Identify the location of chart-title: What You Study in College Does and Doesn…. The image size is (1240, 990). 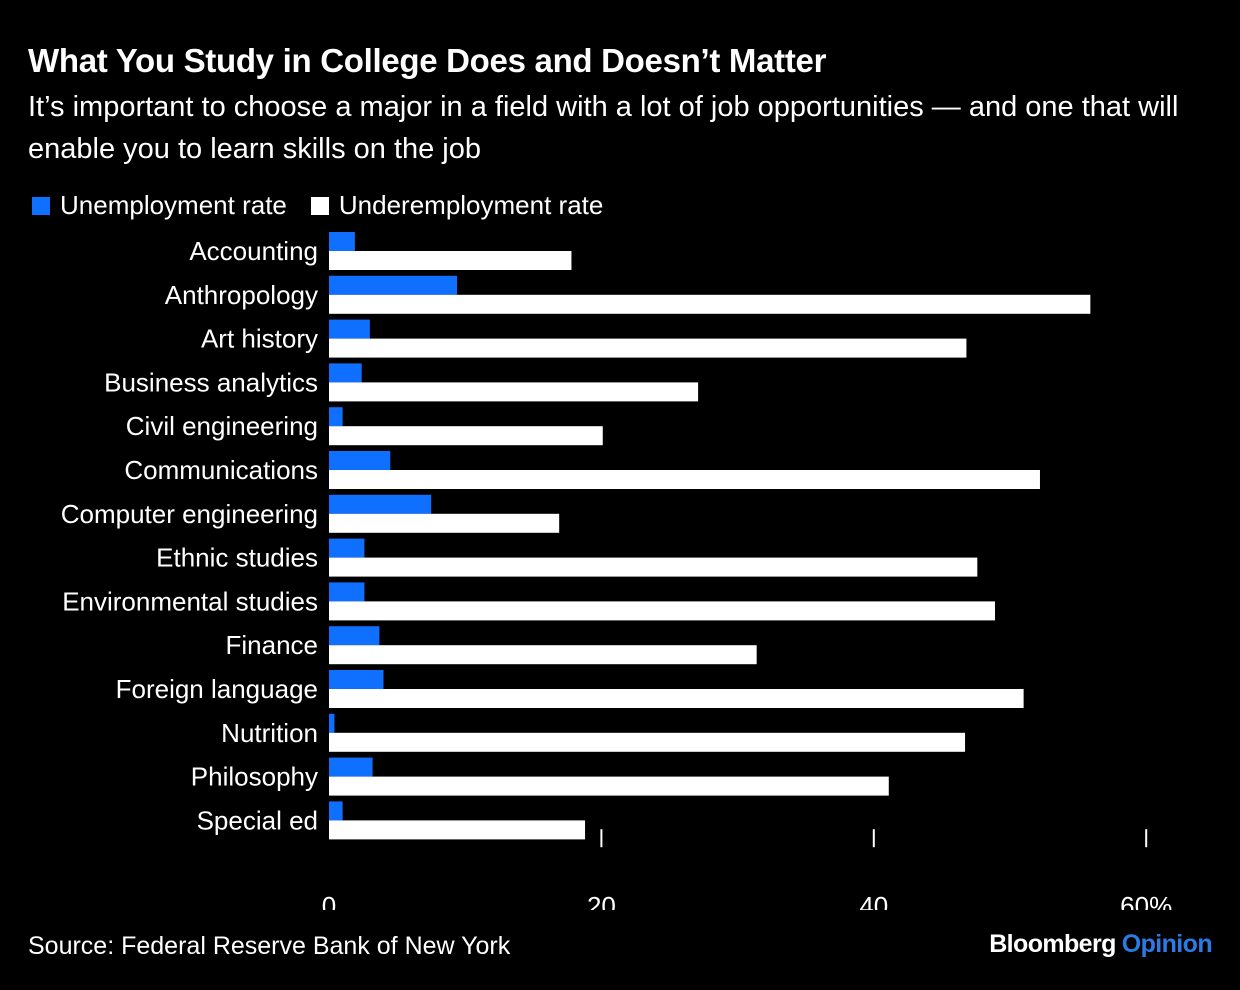
(427, 60).